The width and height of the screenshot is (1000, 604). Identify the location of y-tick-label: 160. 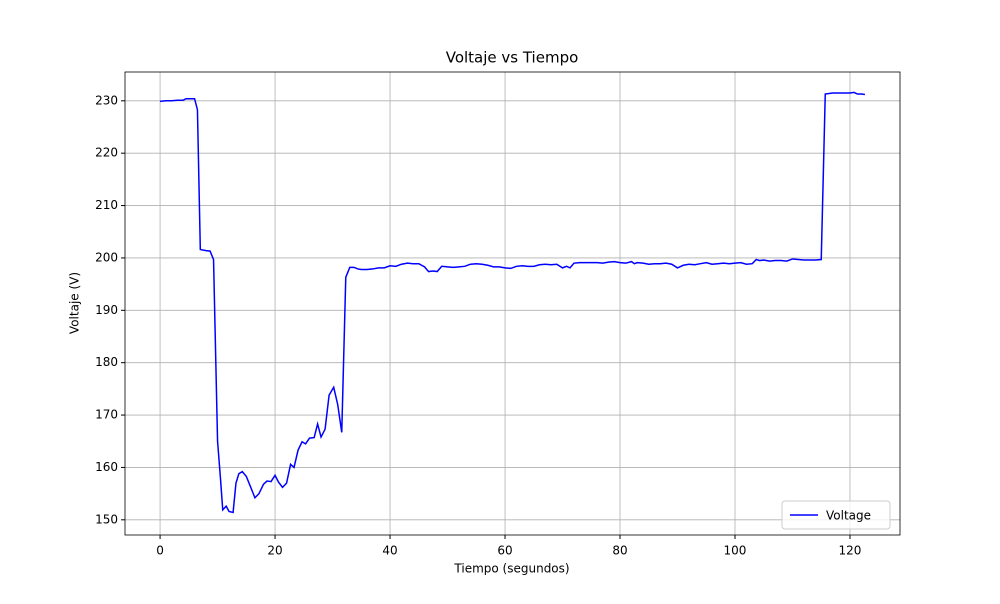
(106, 467).